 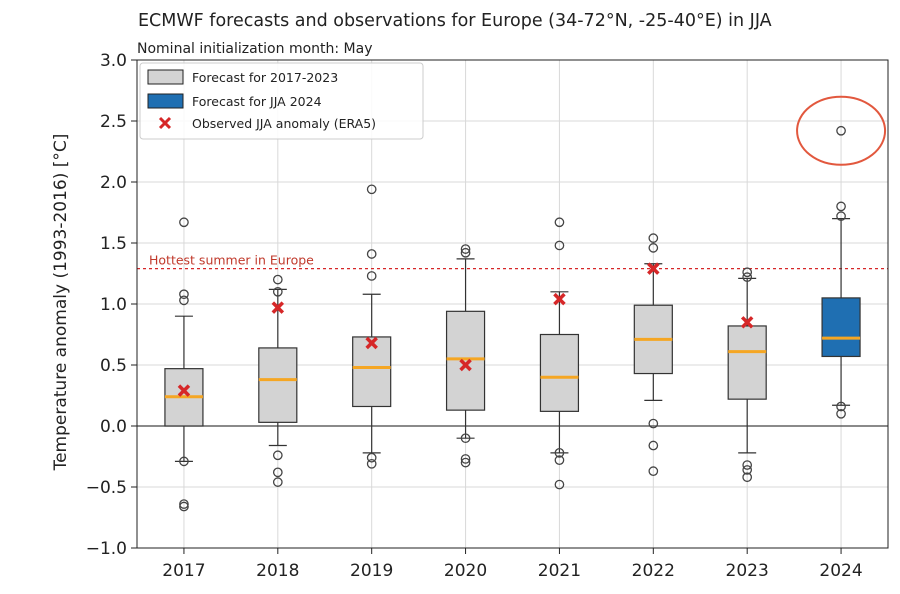 I want to click on chart-subtitle: Nominal initialization month: May, so click(x=255, y=49).